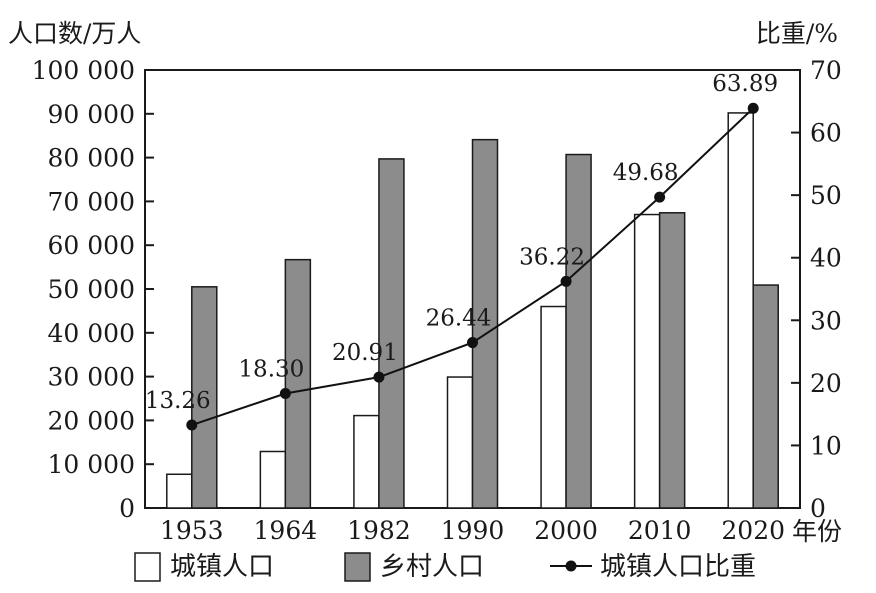 Image resolution: width=876 pixels, height=593 pixels. I want to click on right-axis-title: 比重/%, so click(797, 33).